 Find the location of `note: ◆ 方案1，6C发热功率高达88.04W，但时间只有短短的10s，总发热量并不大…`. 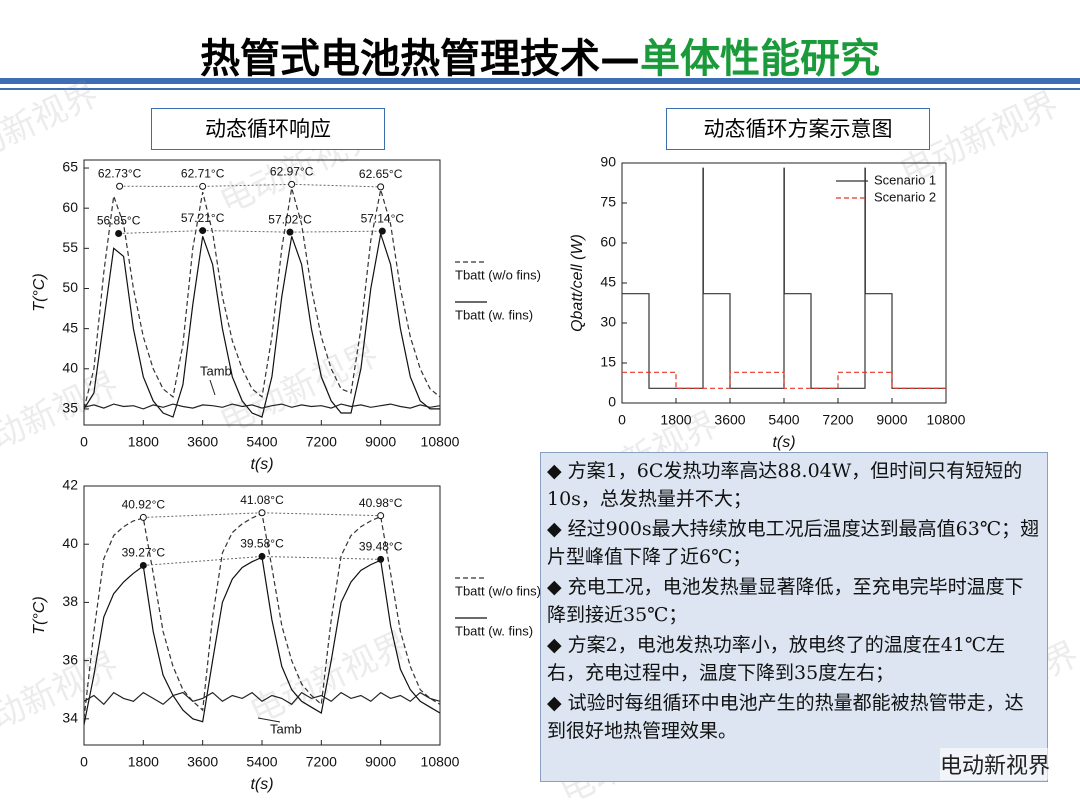

note: ◆ 方案1，6C发热功率高达88.04W，但时间只有短短的10s，总发热量并不大… is located at coordinates (785, 485).